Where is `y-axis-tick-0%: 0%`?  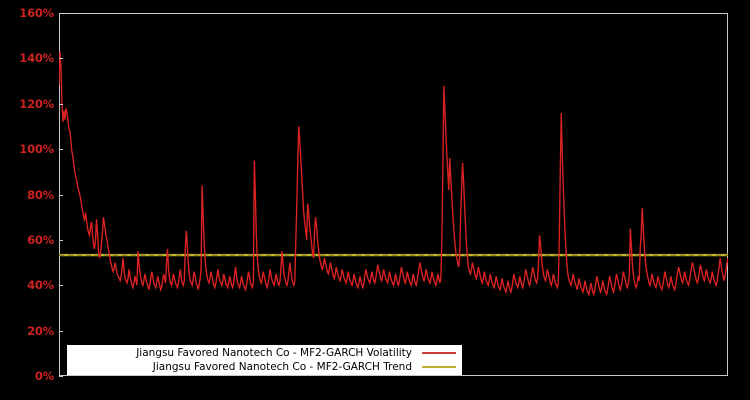
y-axis-tick-0%: 0% is located at coordinates (44, 376).